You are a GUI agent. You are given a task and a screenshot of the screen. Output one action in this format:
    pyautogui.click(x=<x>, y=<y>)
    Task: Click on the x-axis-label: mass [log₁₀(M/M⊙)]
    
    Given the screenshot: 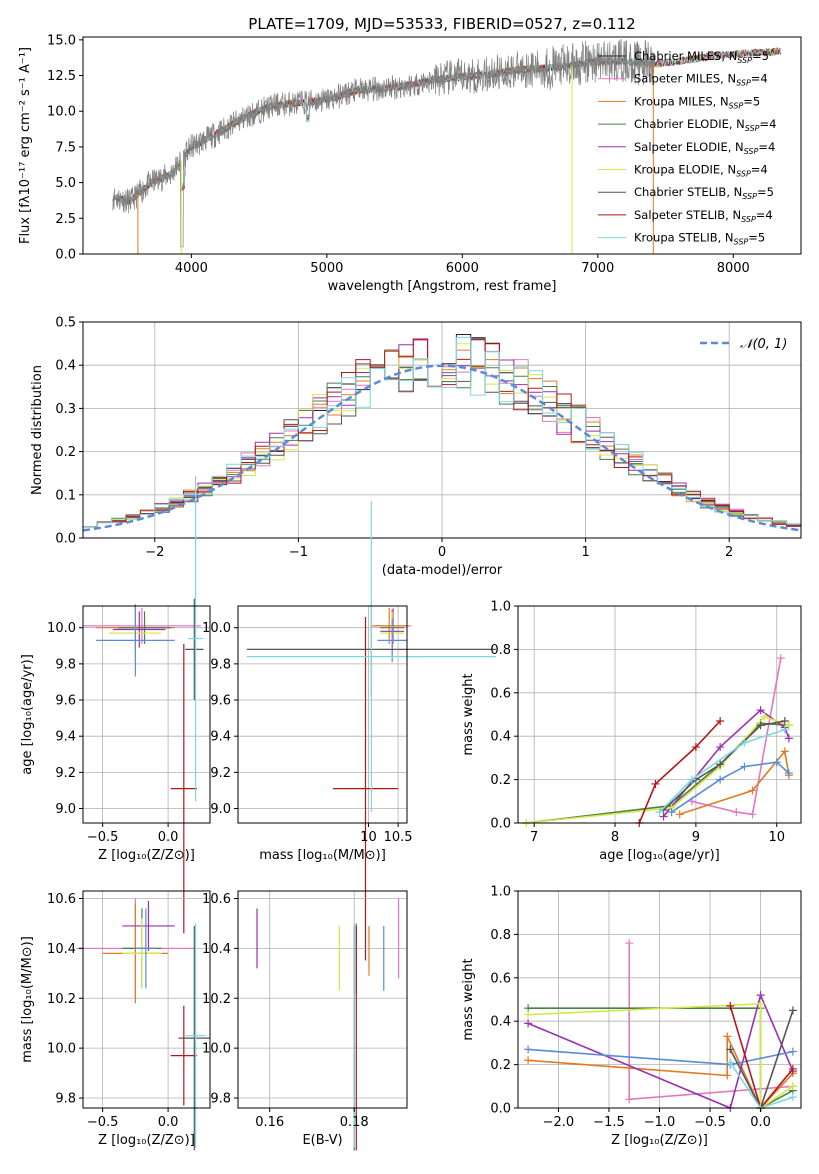 What is the action you would take?
    pyautogui.click(x=322, y=855)
    